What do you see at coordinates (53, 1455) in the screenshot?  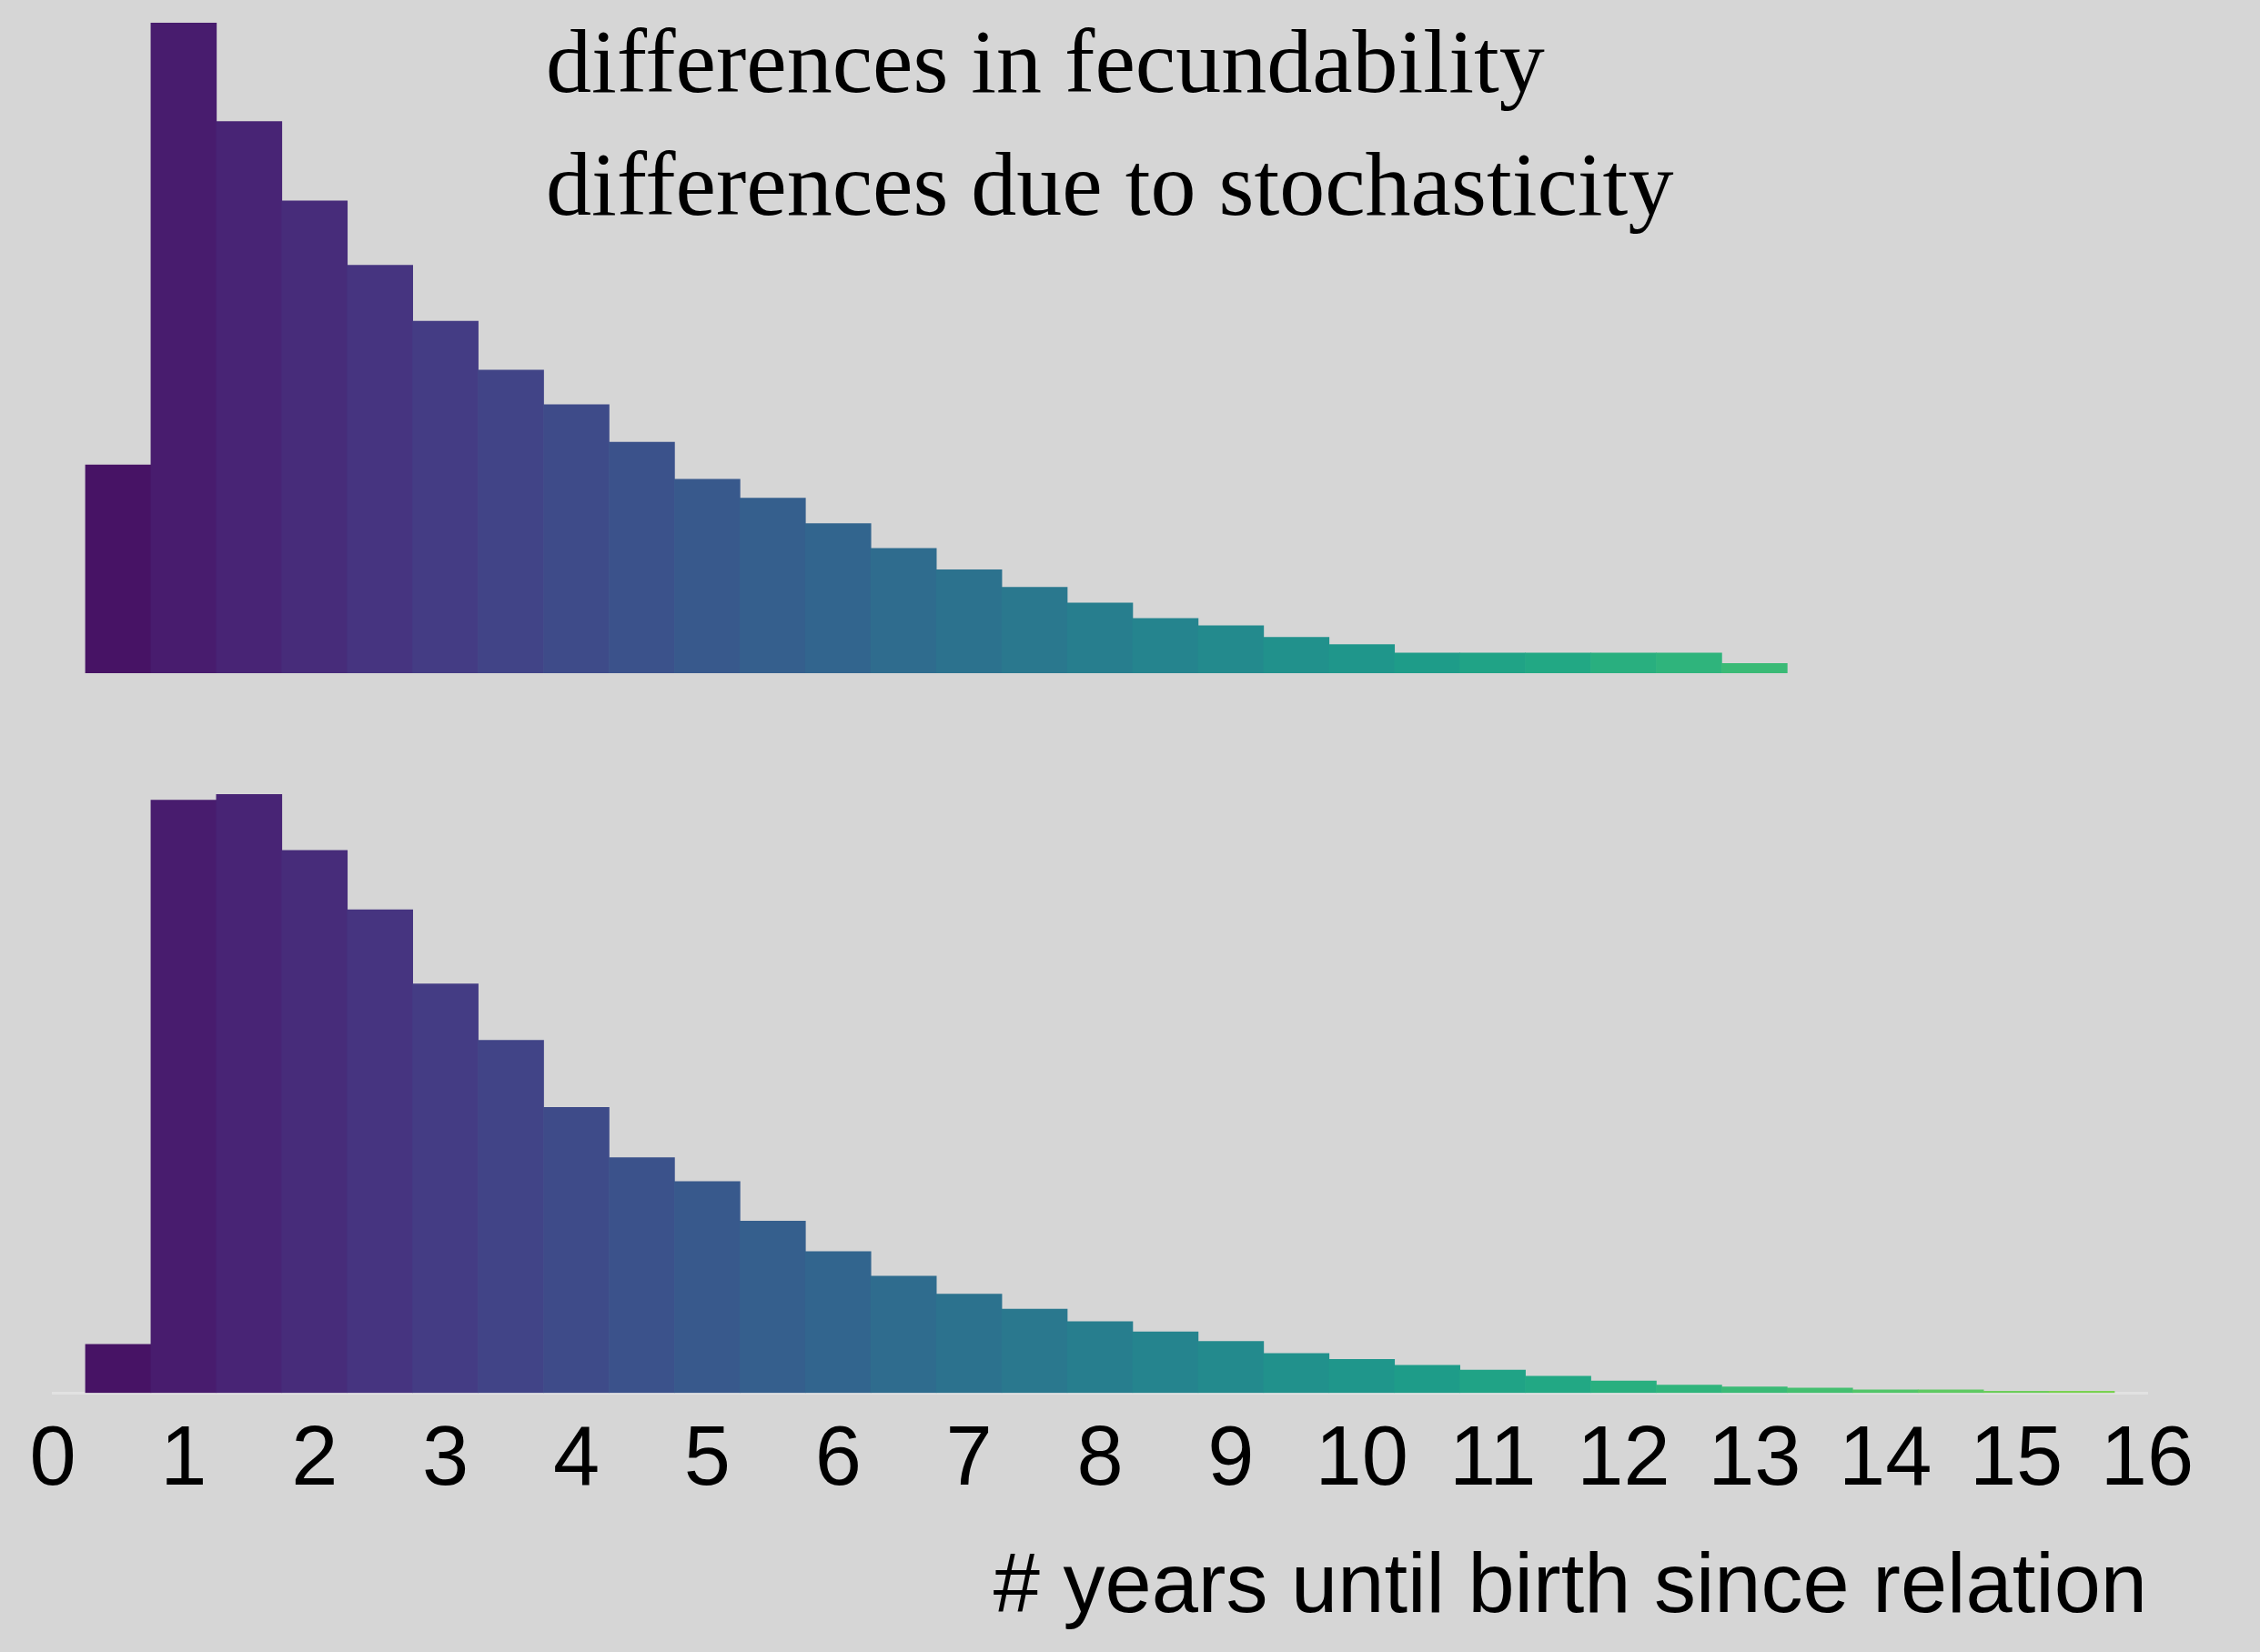 I see `x-tick-label: 0` at bounding box center [53, 1455].